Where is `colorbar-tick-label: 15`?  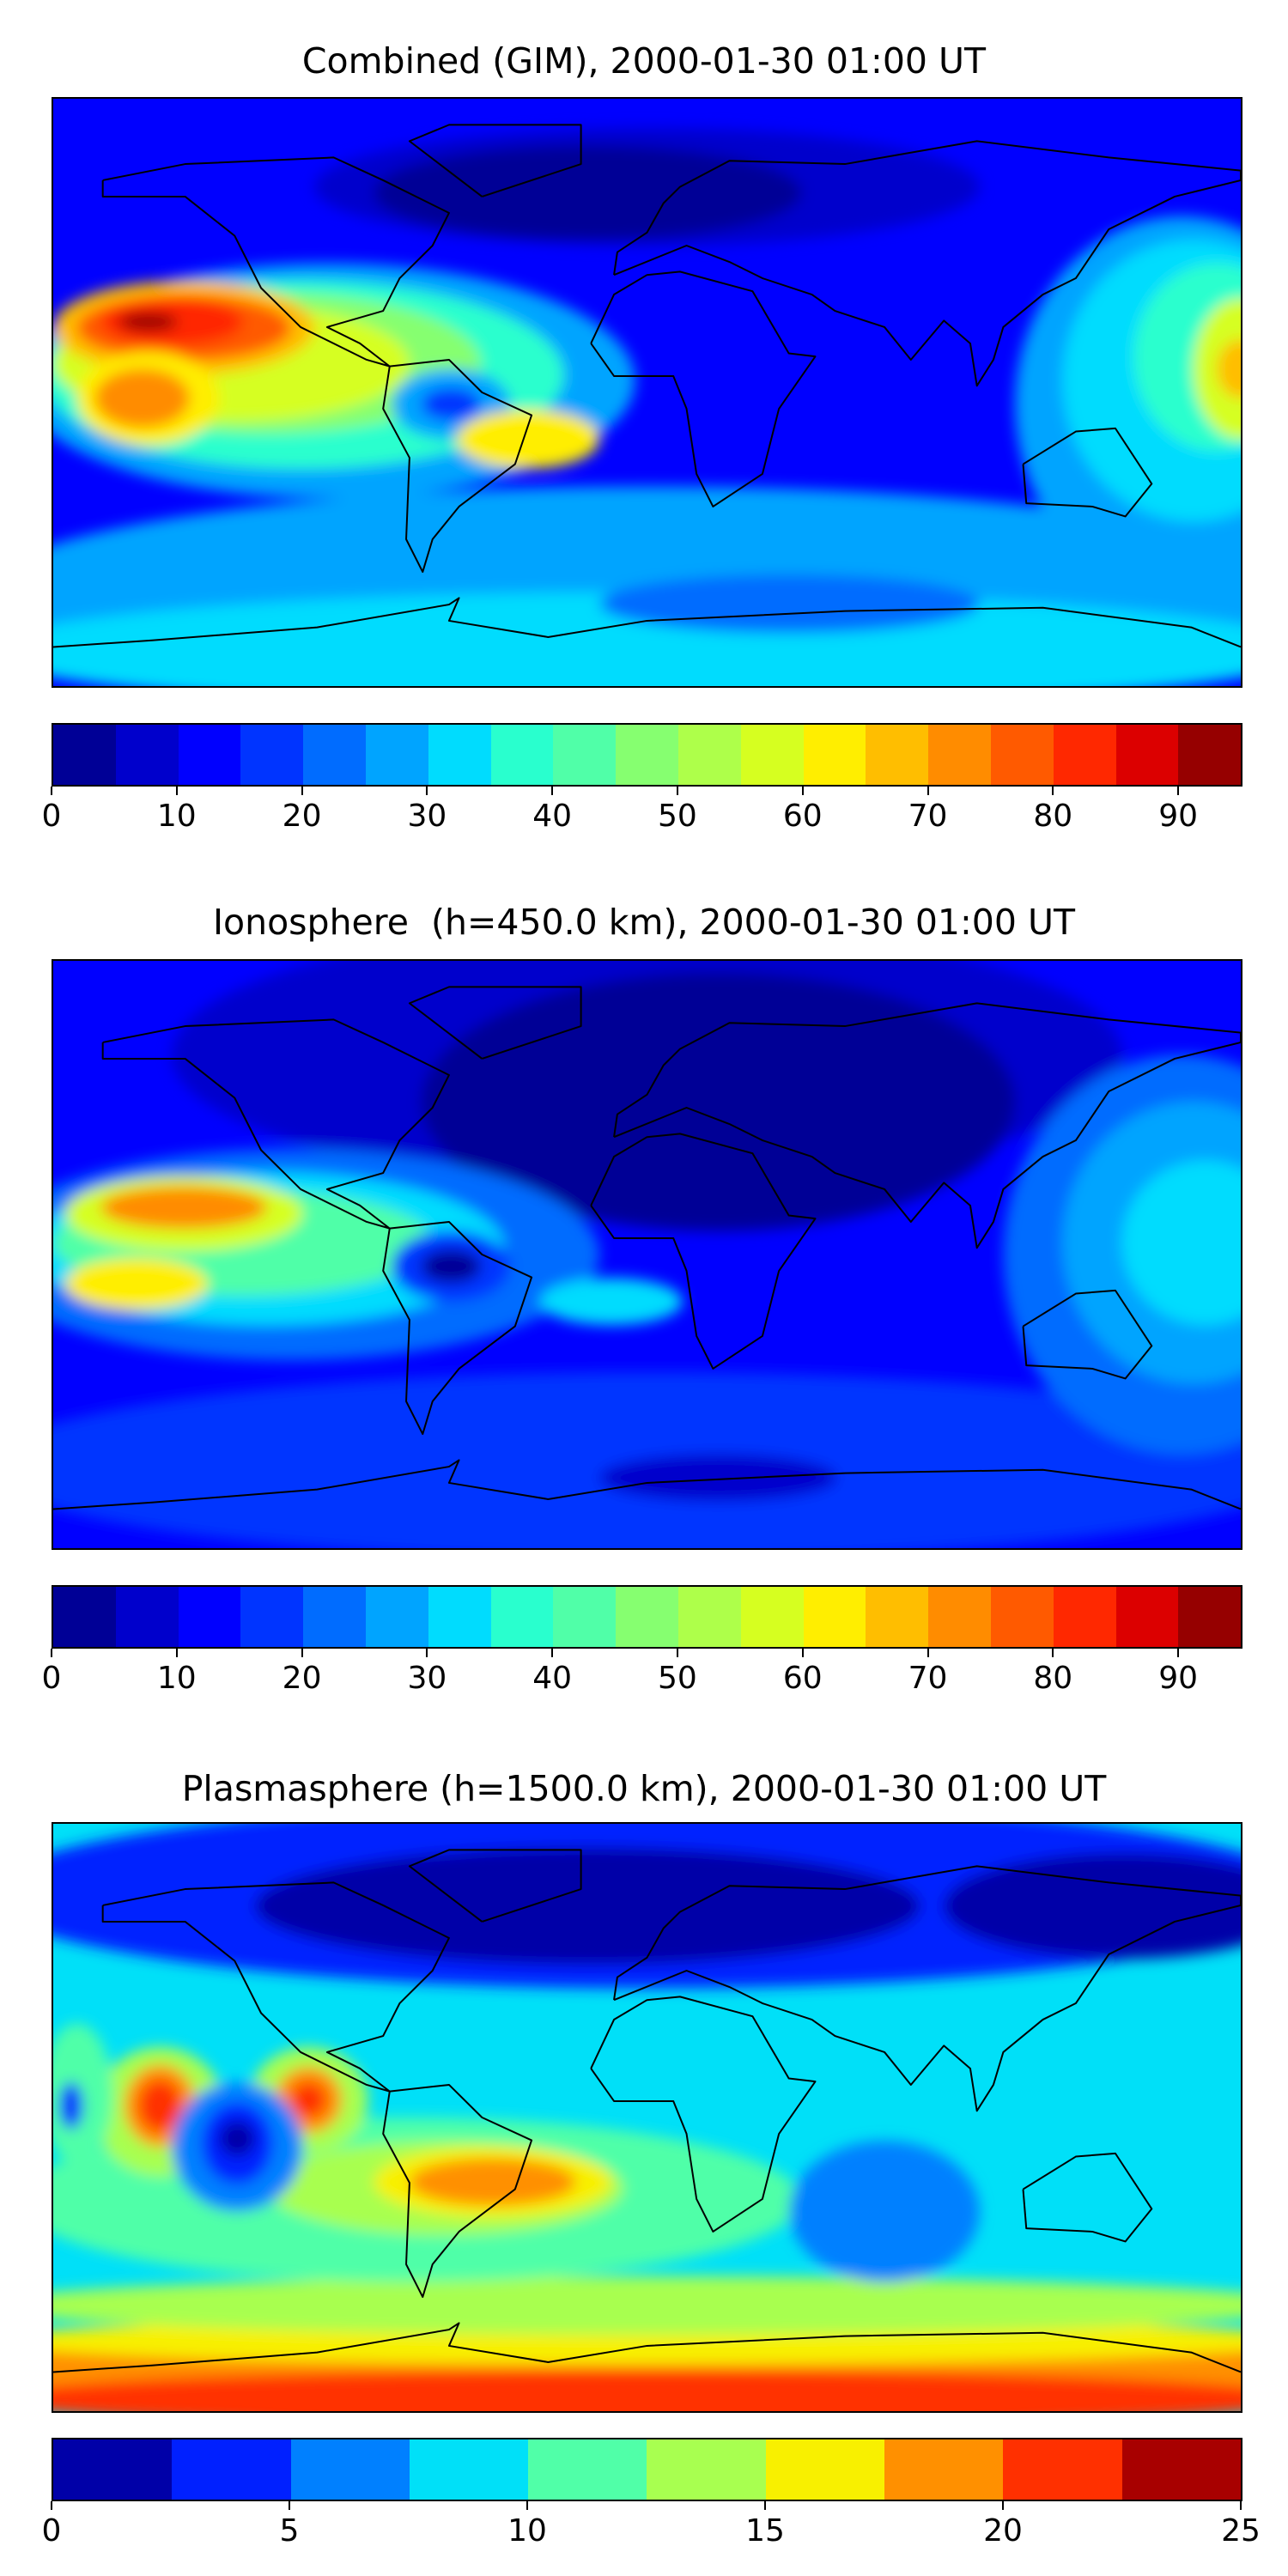
colorbar-tick-label: 15 is located at coordinates (765, 2531).